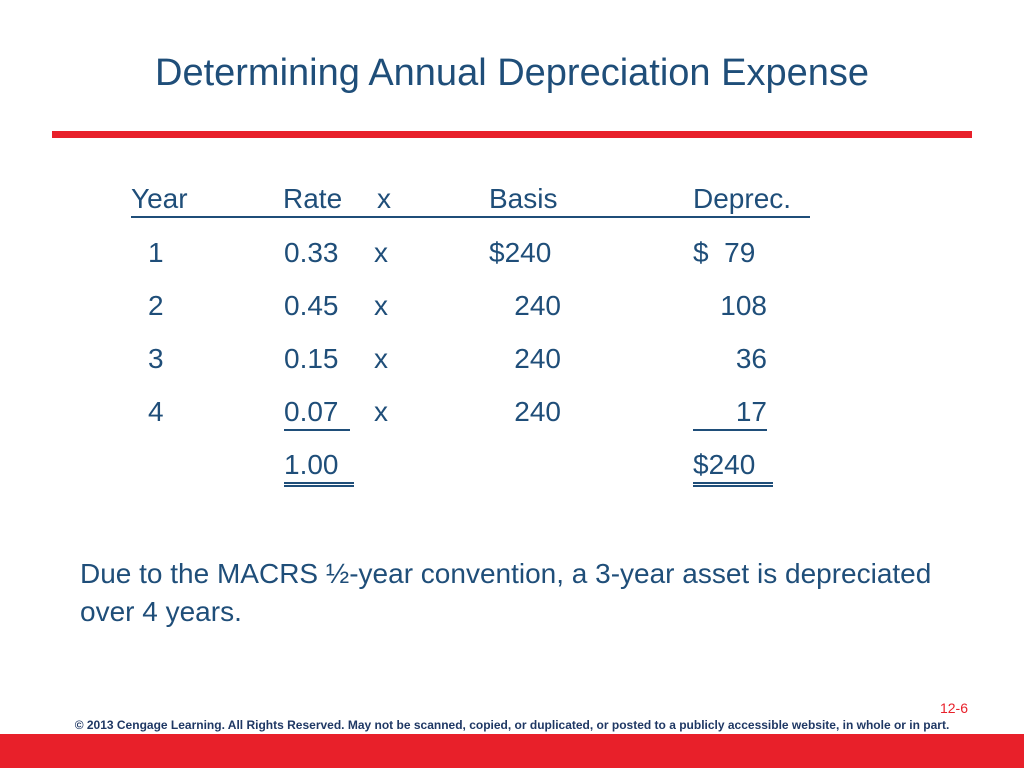 The image size is (1024, 768). I want to click on header-basis: Basis, so click(591, 200).